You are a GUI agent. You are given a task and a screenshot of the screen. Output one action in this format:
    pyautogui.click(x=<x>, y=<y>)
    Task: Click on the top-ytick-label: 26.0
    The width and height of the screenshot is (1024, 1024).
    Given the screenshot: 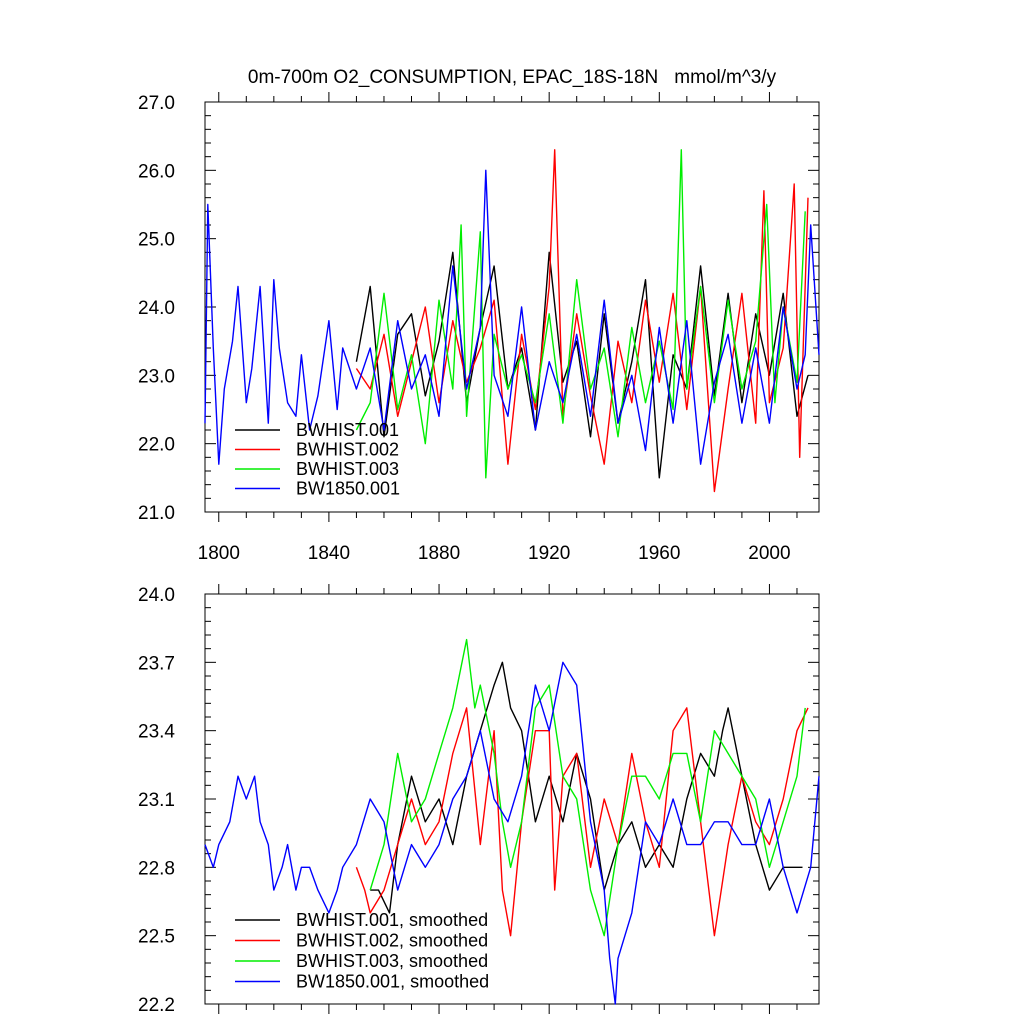 What is the action you would take?
    pyautogui.click(x=156, y=171)
    